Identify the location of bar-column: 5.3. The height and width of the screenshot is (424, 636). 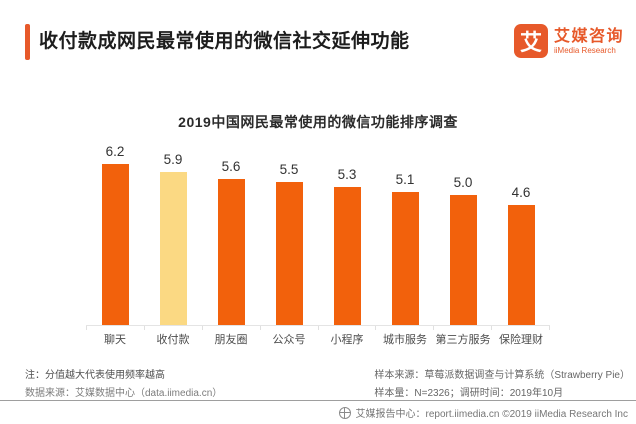
(347, 246).